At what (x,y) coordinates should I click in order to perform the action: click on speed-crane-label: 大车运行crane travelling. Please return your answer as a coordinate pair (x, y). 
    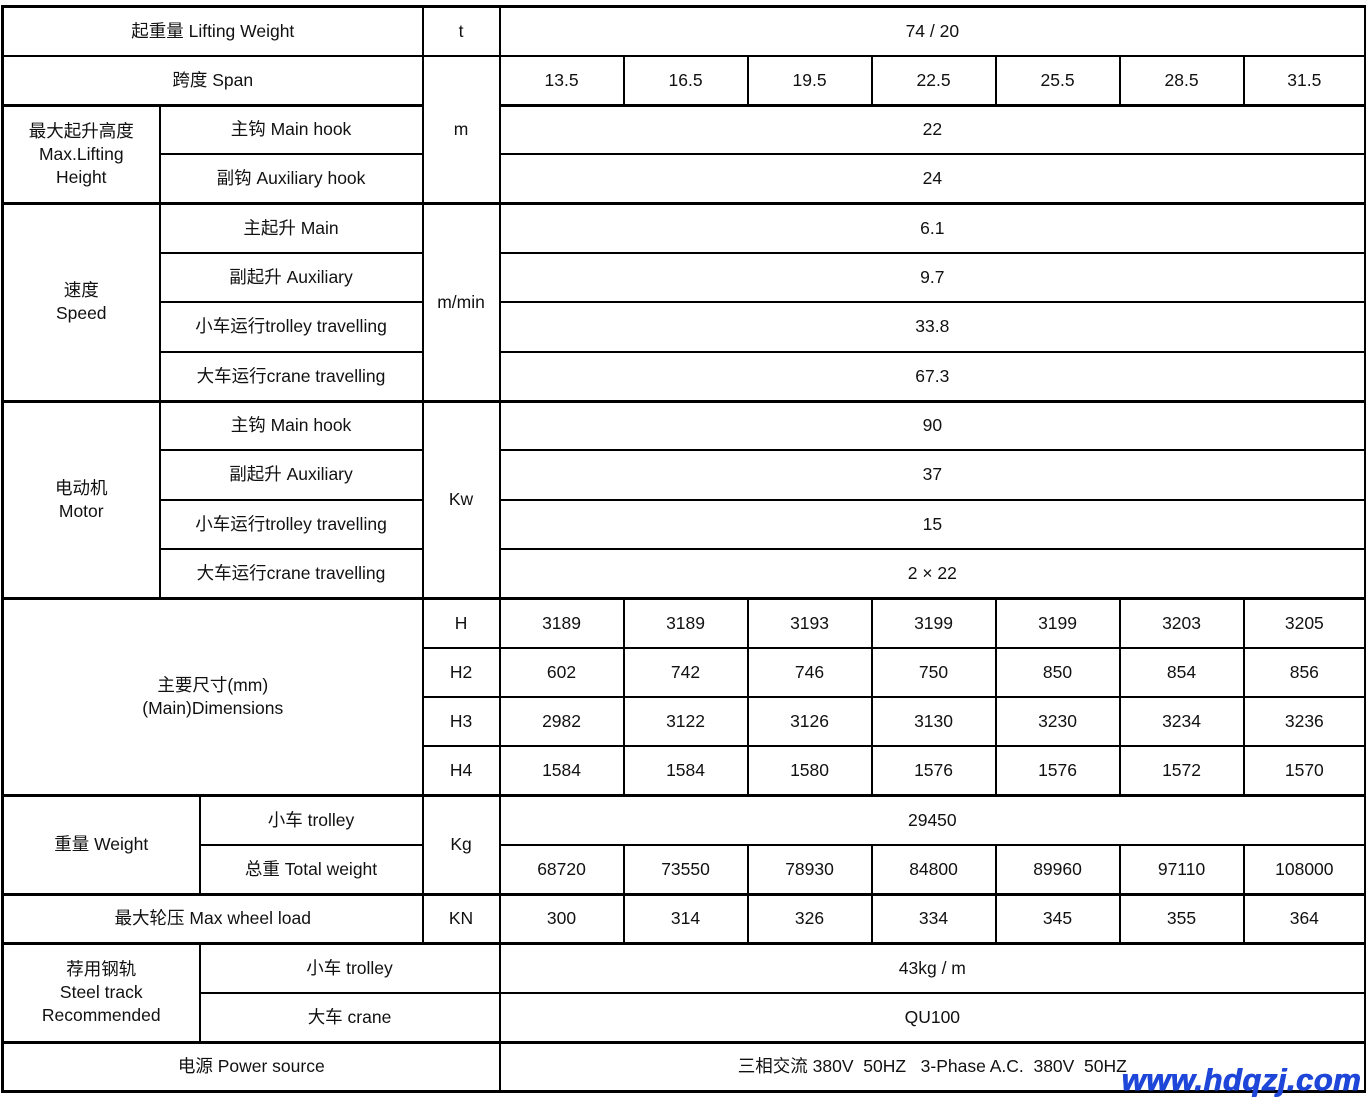
    Looking at the image, I should click on (291, 376).